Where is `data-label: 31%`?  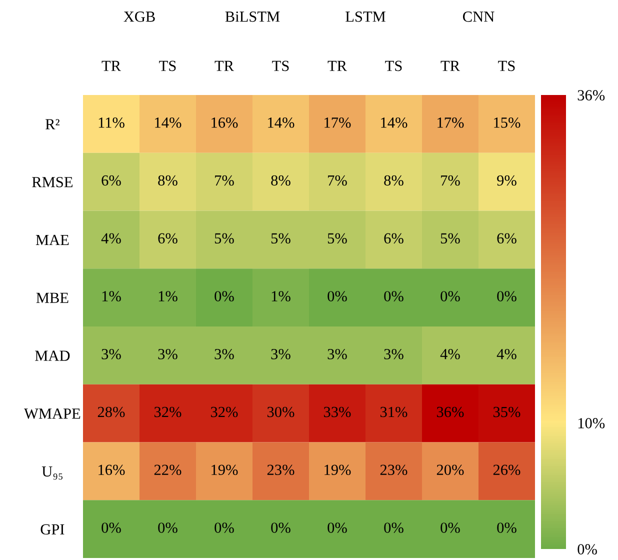
data-label: 31% is located at coordinates (394, 412).